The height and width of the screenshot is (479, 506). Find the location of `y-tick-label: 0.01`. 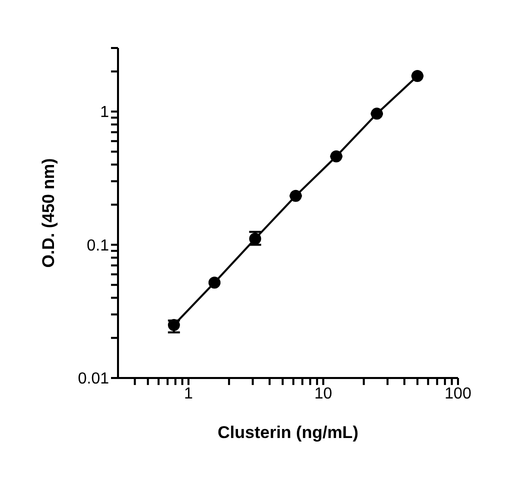

y-tick-label: 0.01 is located at coordinates (94, 379).